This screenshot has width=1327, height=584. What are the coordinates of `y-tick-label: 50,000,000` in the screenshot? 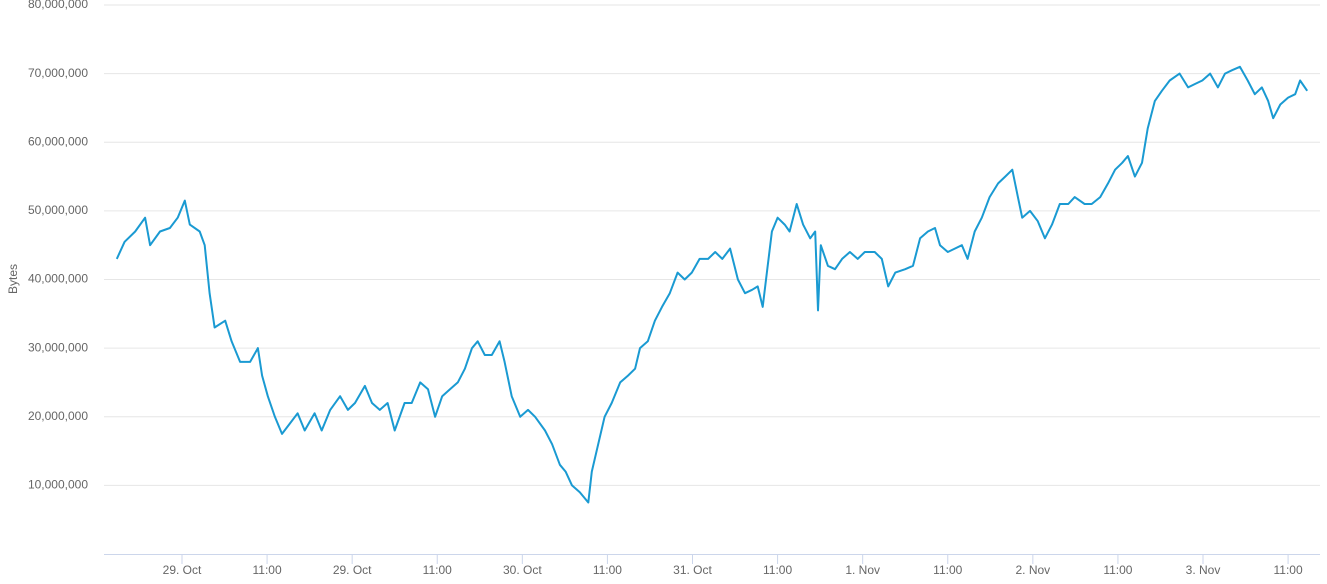 It's located at (58, 210).